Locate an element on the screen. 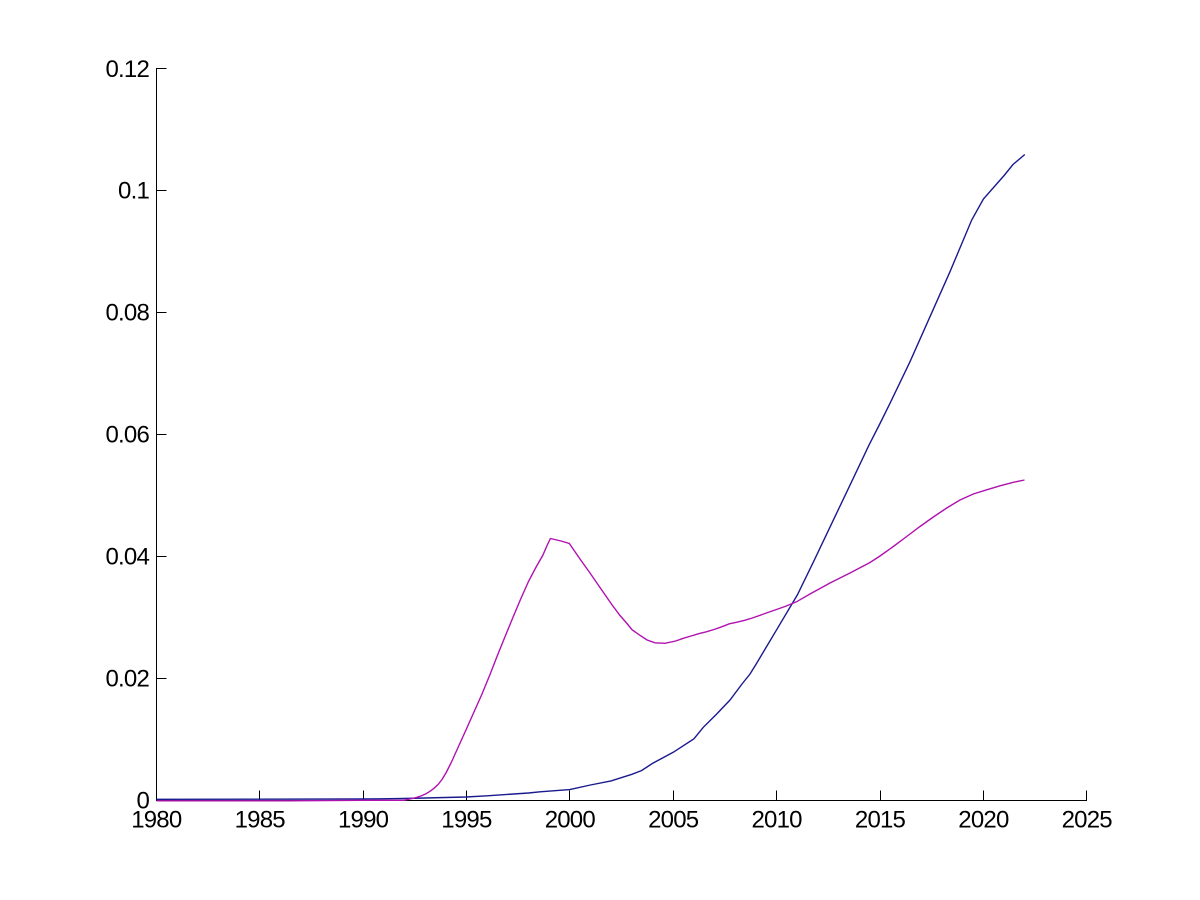 The image size is (1200, 900). svg-text: 1995 is located at coordinates (466, 820).